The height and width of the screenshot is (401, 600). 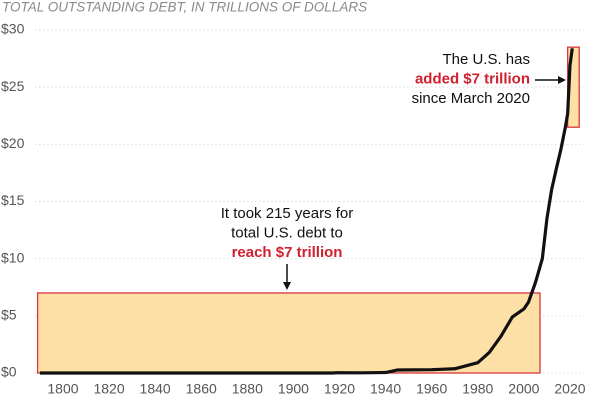 What do you see at coordinates (155, 389) in the screenshot?
I see `x-tick-label: 1840` at bounding box center [155, 389].